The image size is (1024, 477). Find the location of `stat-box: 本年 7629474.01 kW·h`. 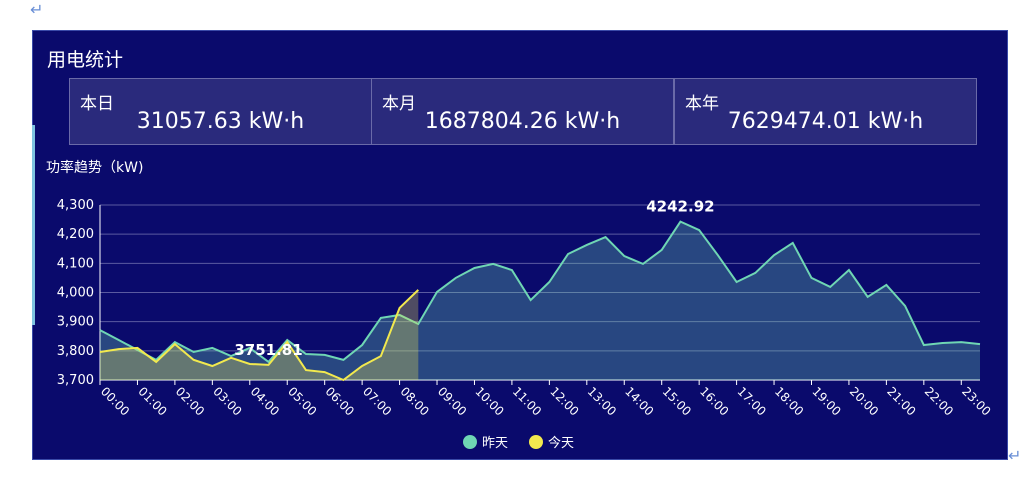

stat-box: 本年 7629474.01 kW·h is located at coordinates (825, 111).